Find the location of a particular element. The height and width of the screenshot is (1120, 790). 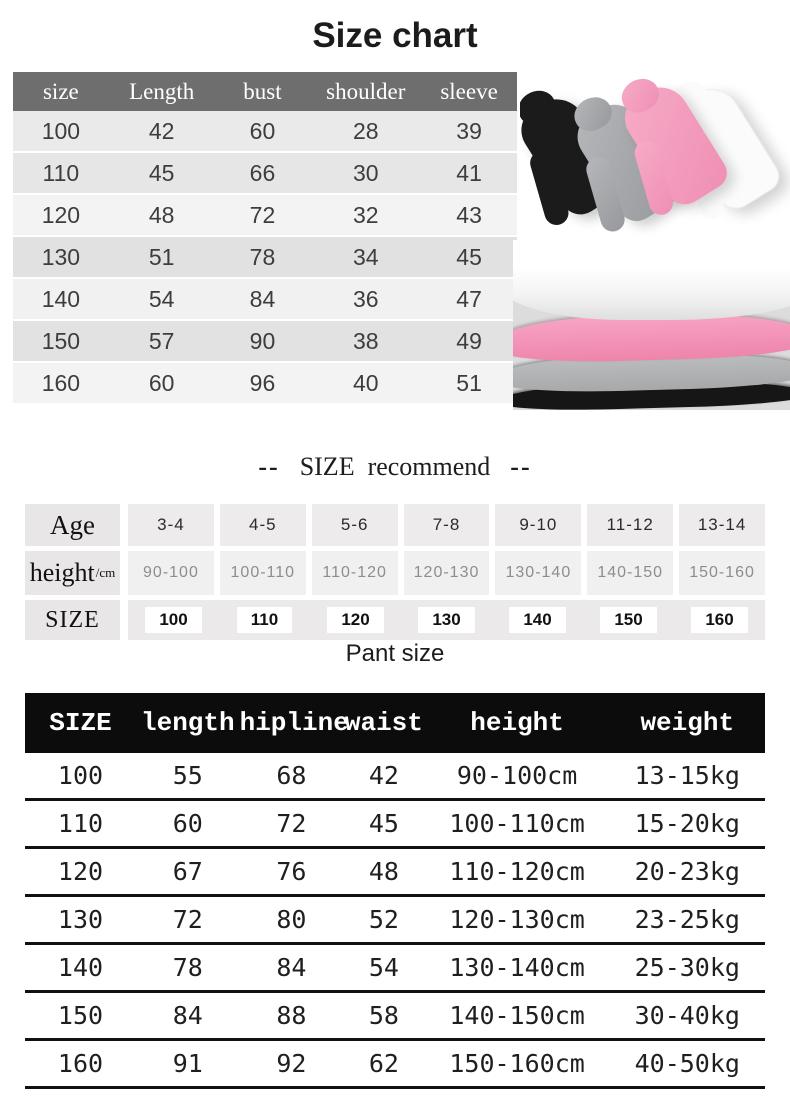

cell: 52 is located at coordinates (383, 919).